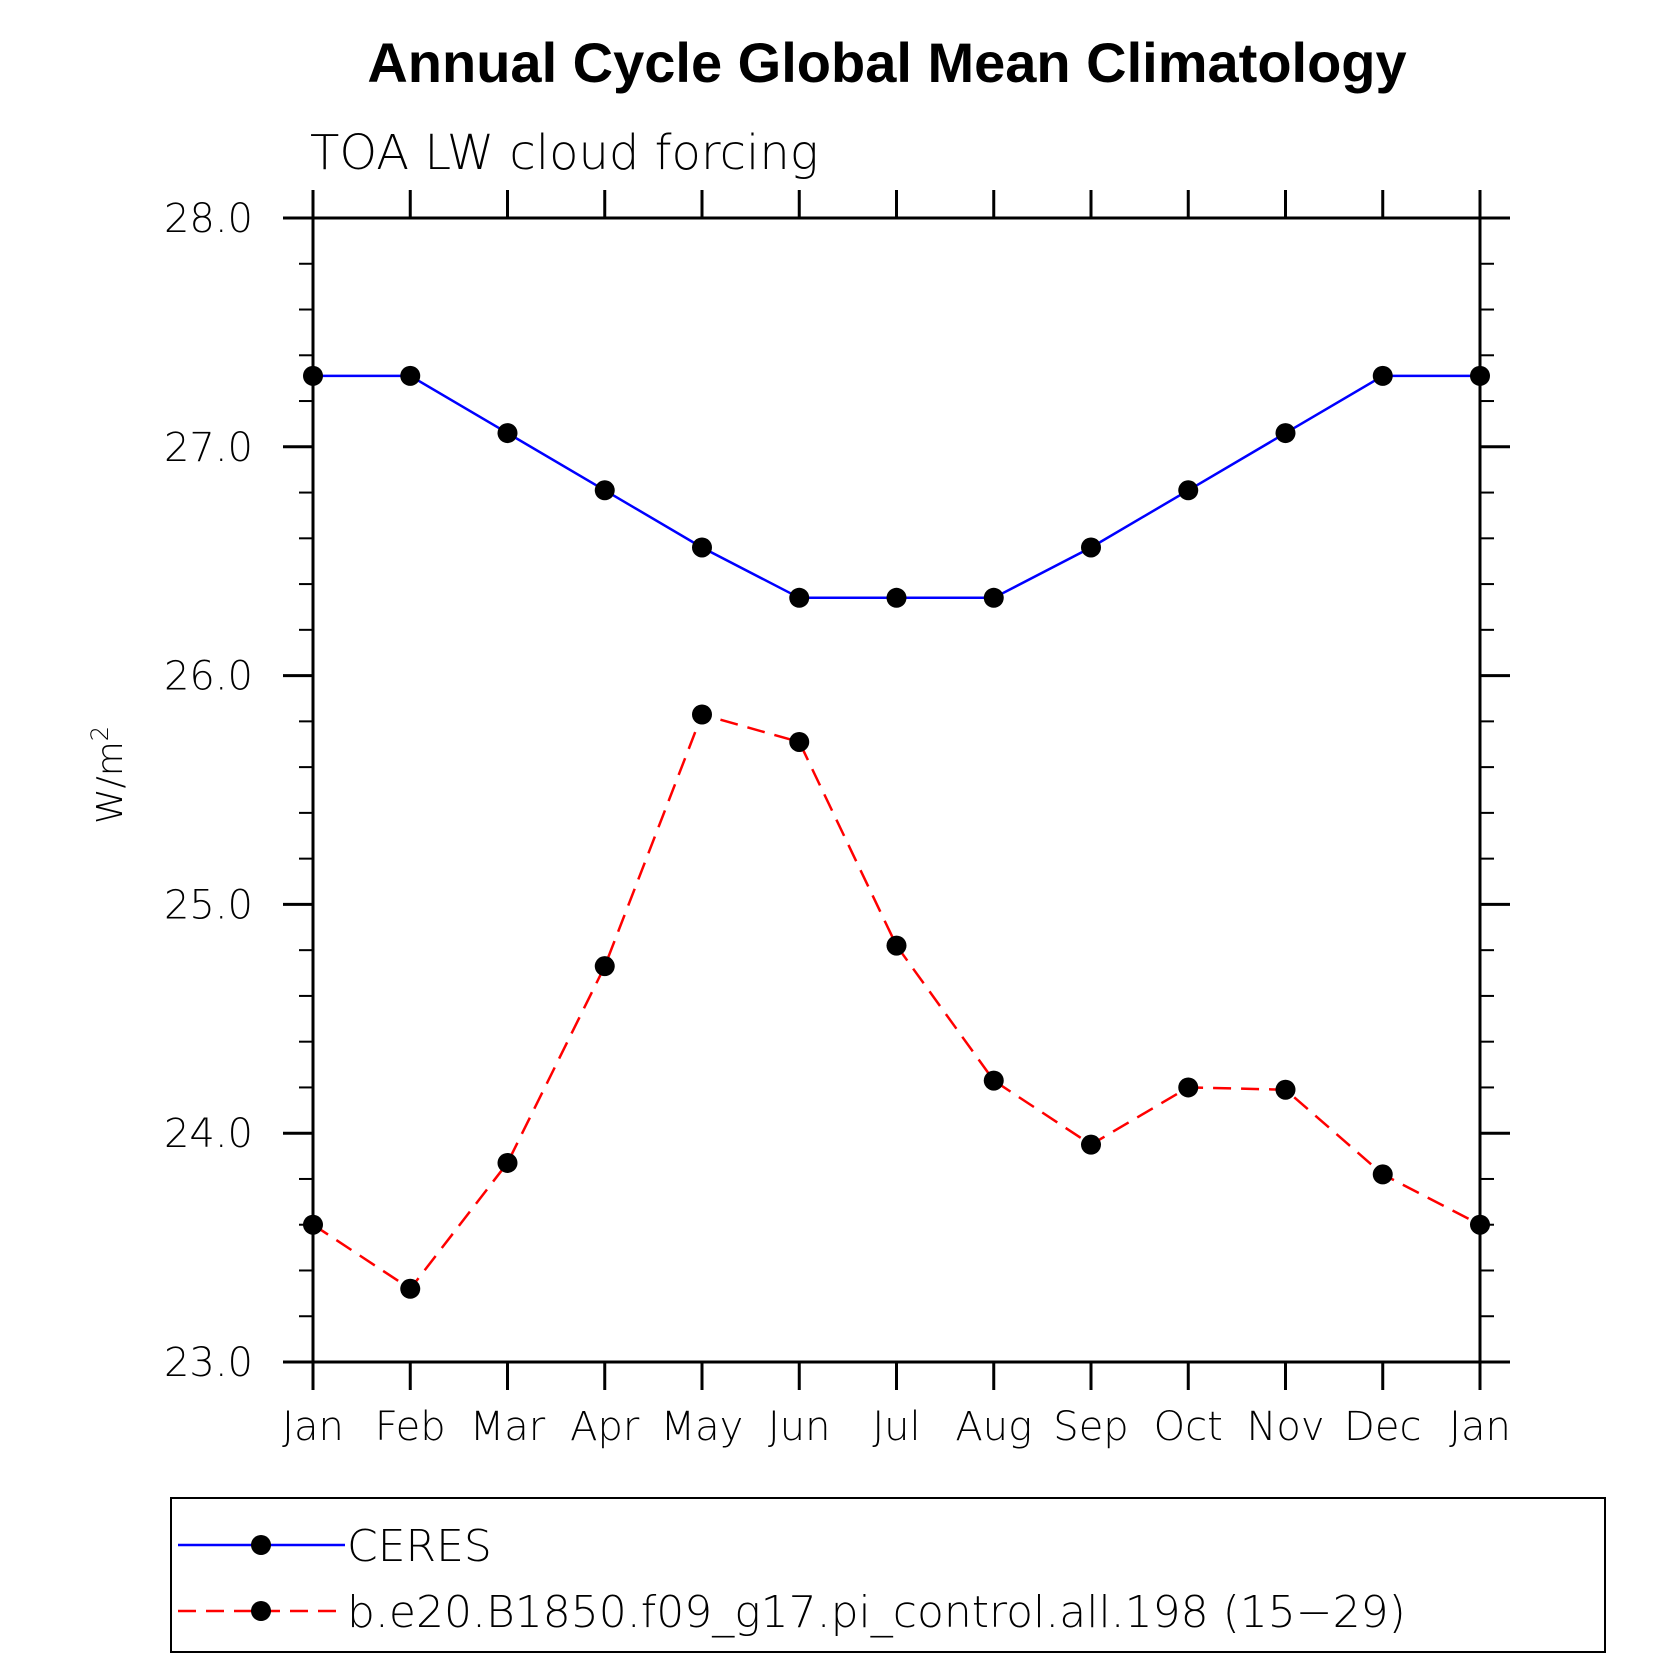  What do you see at coordinates (410, 1427) in the screenshot?
I see `x-tick-label: Feb` at bounding box center [410, 1427].